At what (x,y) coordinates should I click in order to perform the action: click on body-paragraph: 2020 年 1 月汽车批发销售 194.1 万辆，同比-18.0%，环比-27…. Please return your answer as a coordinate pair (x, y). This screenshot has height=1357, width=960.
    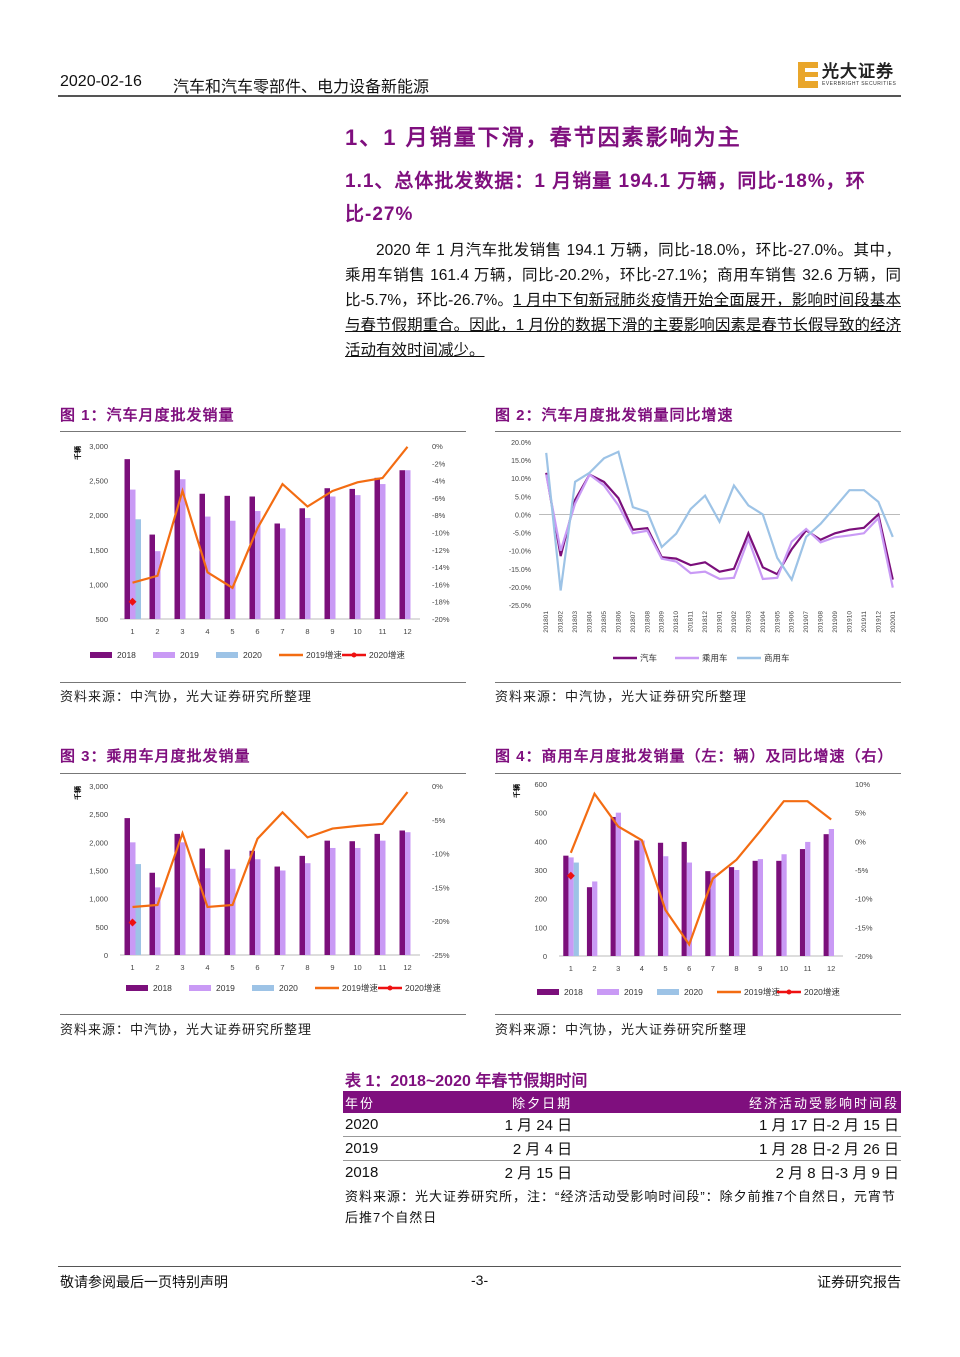
    Looking at the image, I should click on (623, 300).